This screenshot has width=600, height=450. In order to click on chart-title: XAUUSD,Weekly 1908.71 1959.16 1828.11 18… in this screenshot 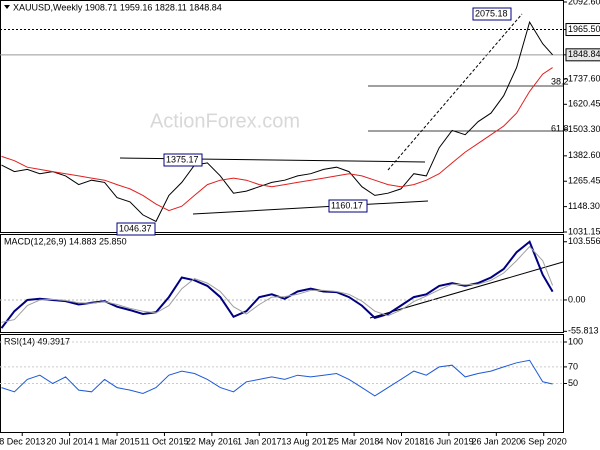, I will do `click(117, 7)`.